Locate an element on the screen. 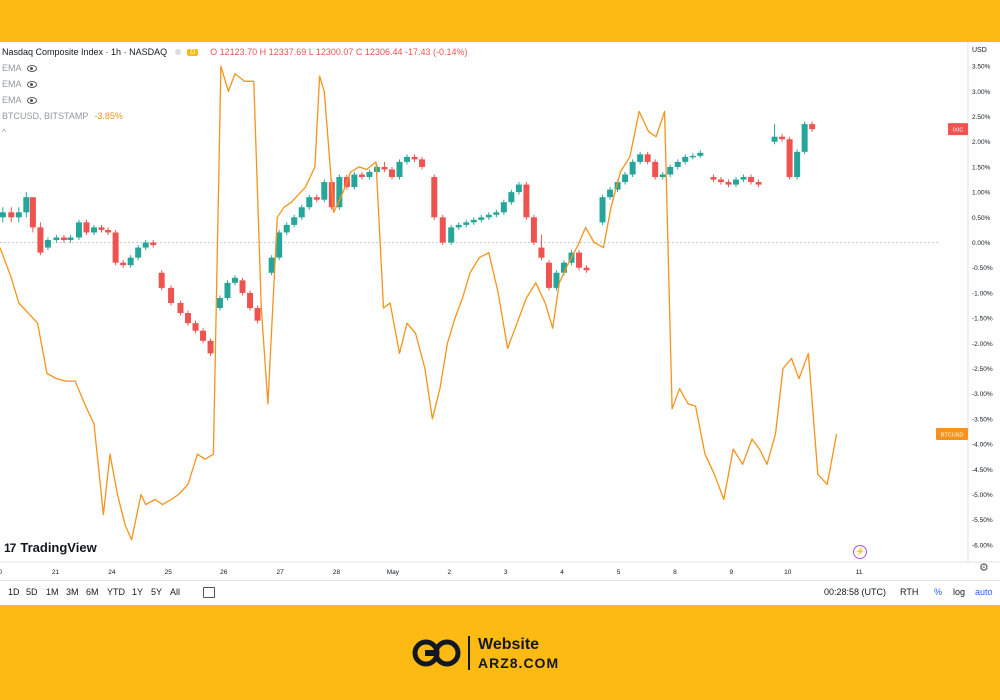 This screenshot has height=700, width=1000. range-5y-button: 5Y is located at coordinates (157, 592).